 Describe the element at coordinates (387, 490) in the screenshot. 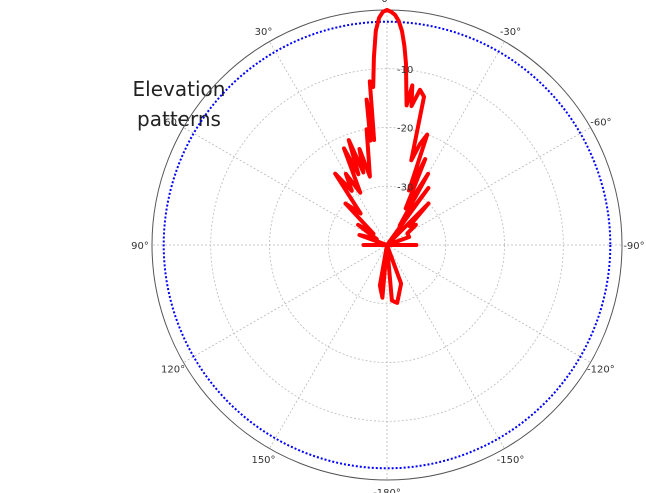

I see `angle-tick-label: -180°` at that location.